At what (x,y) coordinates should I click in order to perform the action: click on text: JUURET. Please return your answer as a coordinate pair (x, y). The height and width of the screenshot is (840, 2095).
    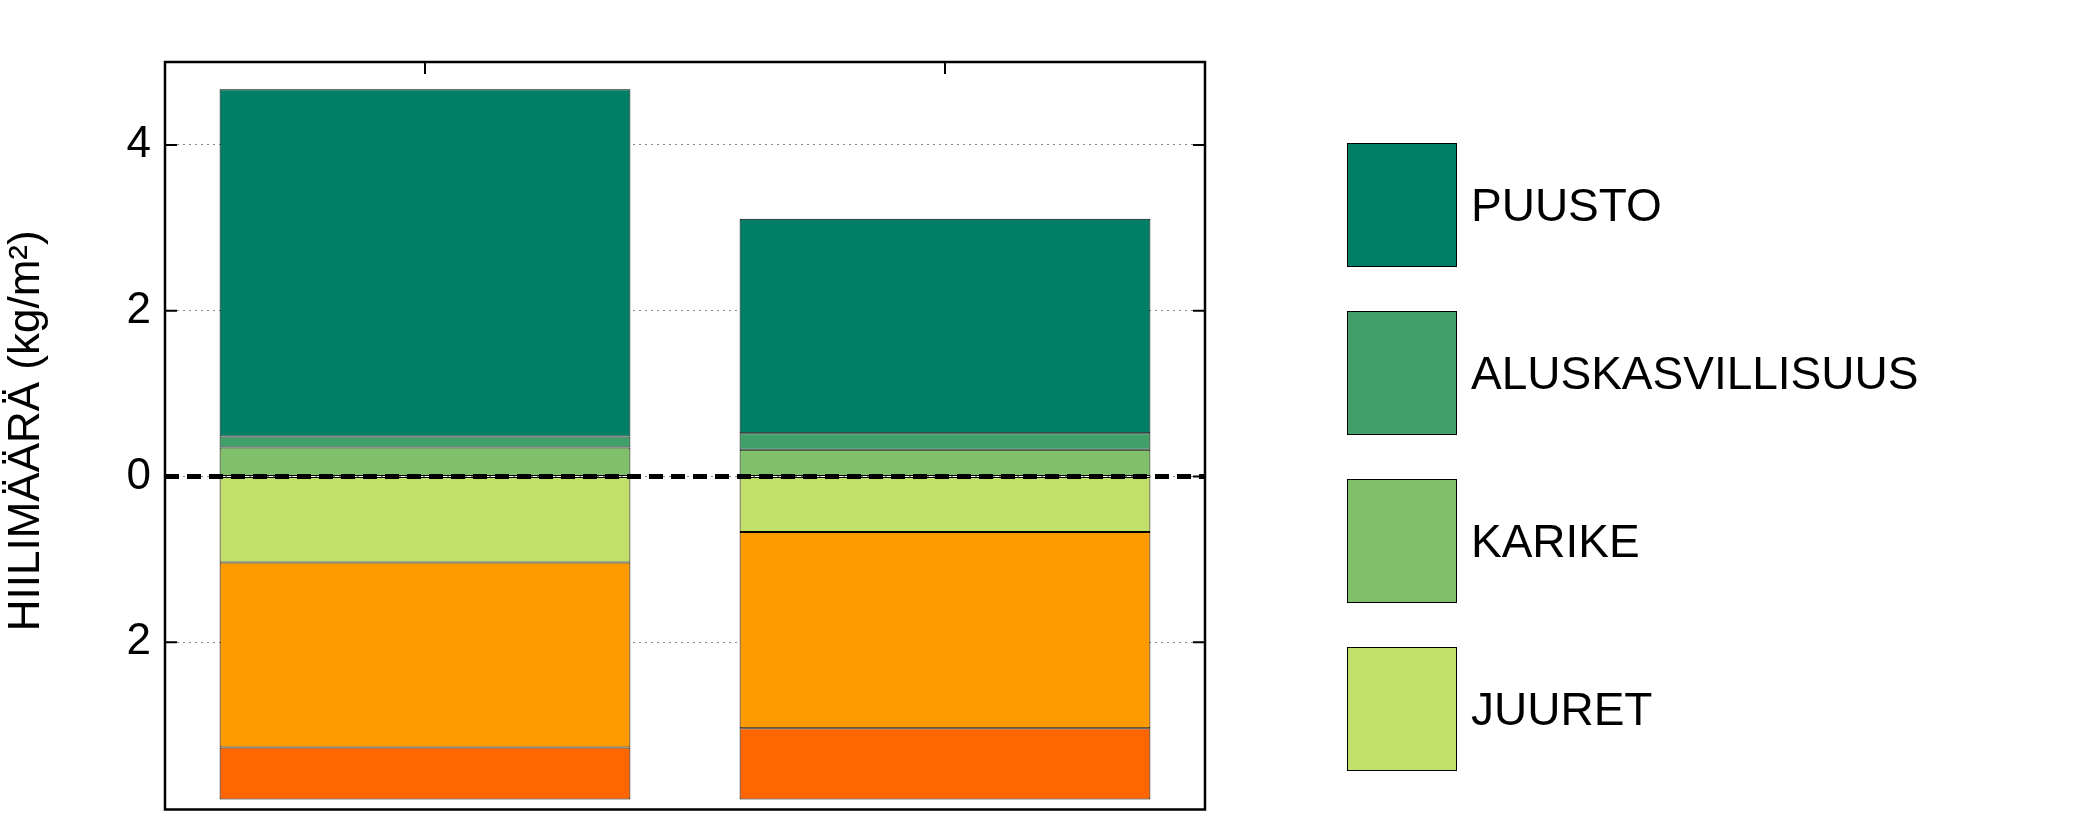
    Looking at the image, I should click on (1562, 709).